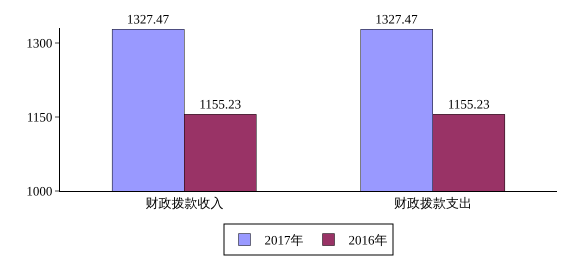 The height and width of the screenshot is (266, 567). I want to click on x-tick-label: 财政拨款支出, so click(433, 203).